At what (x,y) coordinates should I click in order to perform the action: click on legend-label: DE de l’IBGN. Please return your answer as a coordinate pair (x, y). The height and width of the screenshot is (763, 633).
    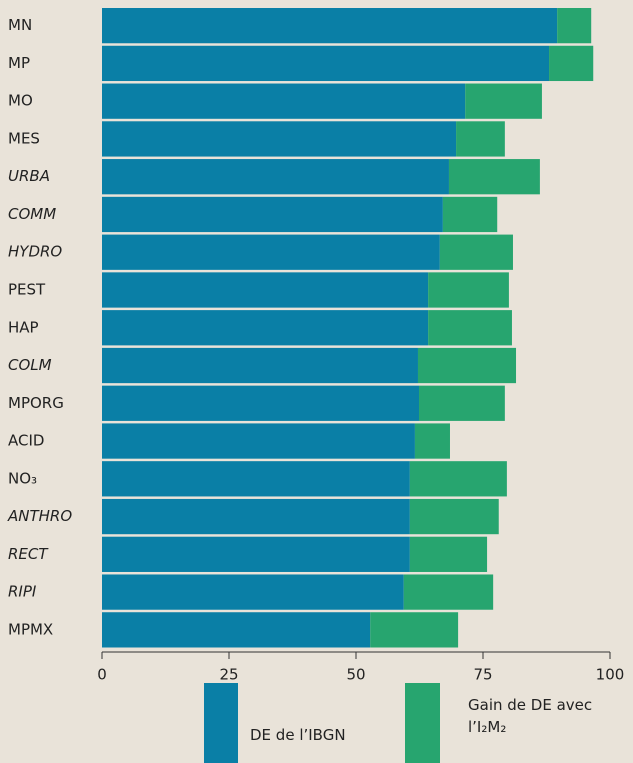
    Looking at the image, I should click on (298, 735).